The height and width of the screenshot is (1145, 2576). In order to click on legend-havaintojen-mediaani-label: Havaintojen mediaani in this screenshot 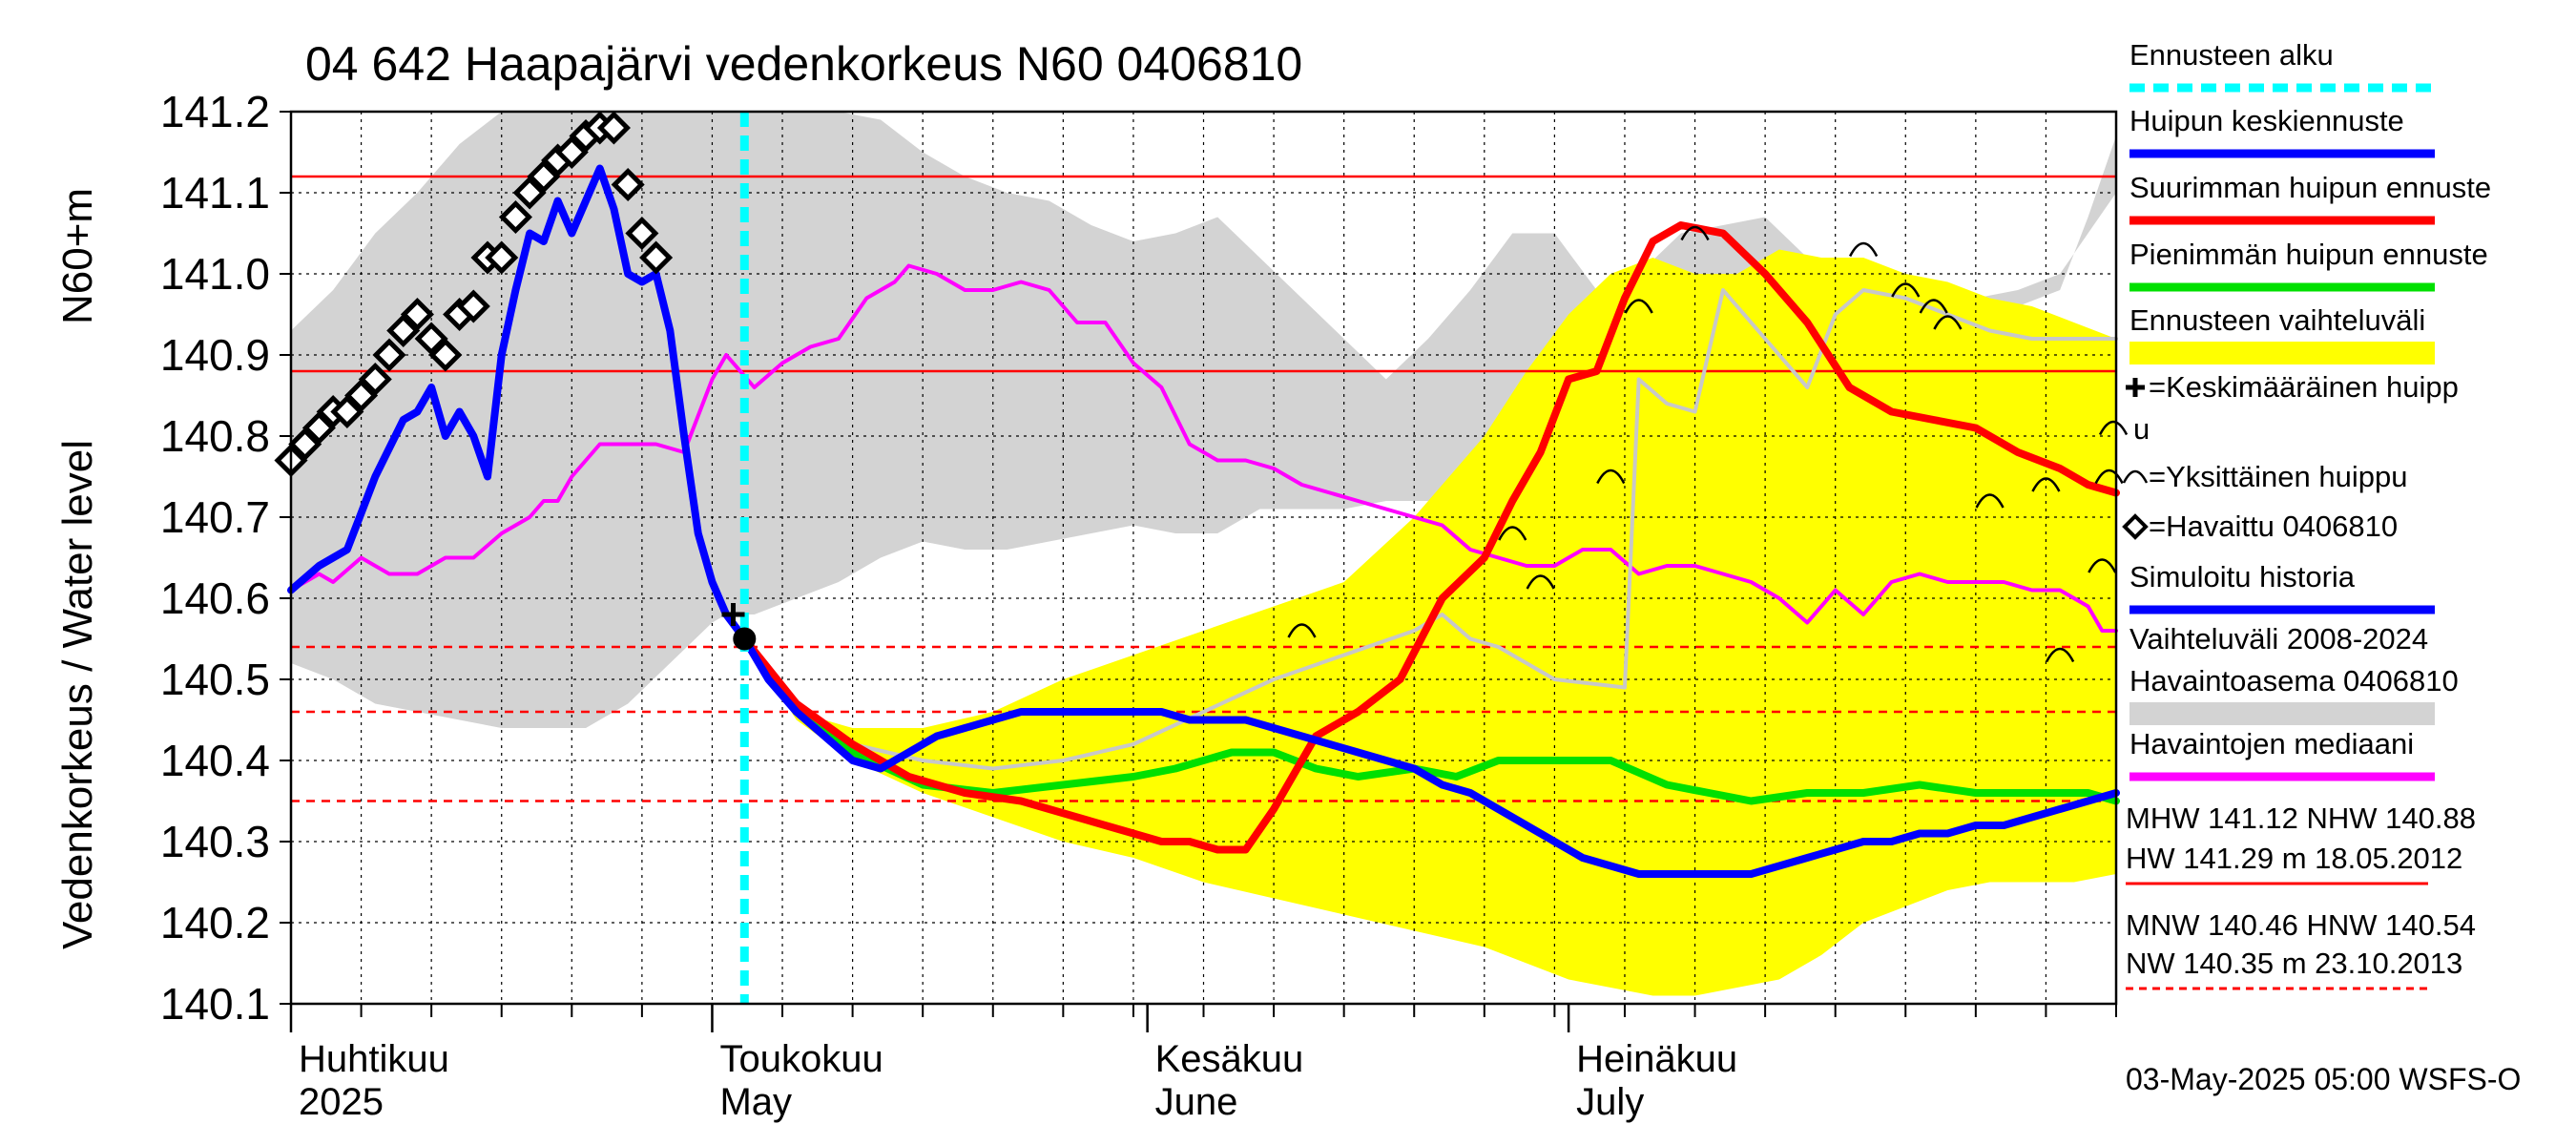, I will do `click(2271, 743)`.